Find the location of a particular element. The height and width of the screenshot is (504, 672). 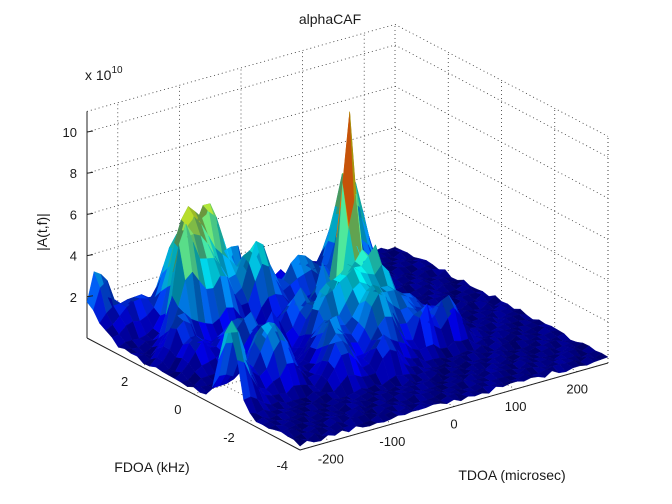

z-axis-label: |A(t,f)| is located at coordinates (42, 232).